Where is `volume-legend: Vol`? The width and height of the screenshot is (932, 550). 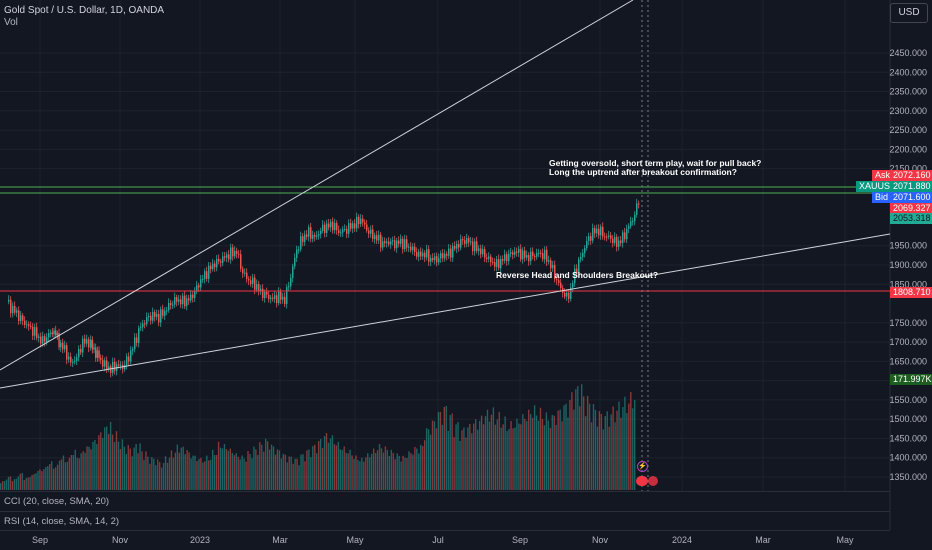
volume-legend: Vol is located at coordinates (11, 22).